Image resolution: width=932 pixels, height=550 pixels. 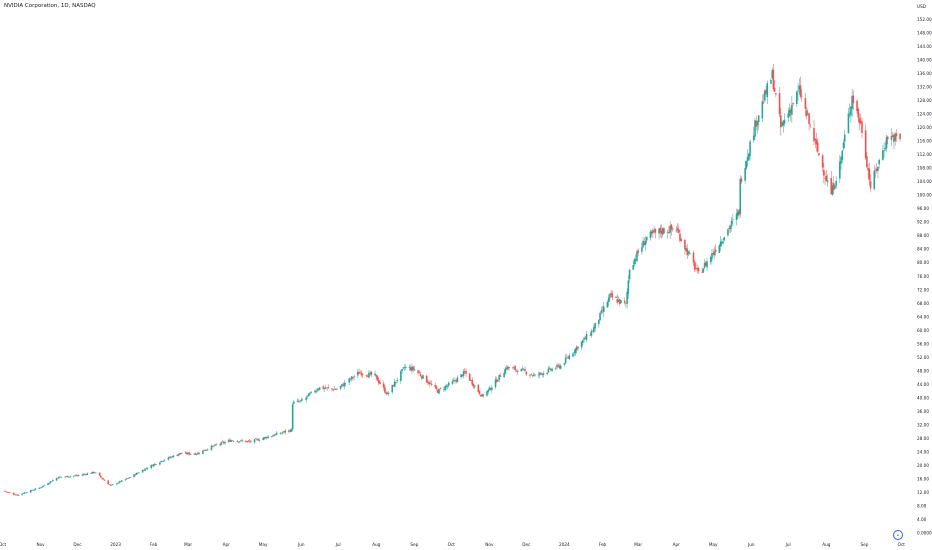 What do you see at coordinates (924, 19) in the screenshot?
I see `price-tick-label: 152.00` at bounding box center [924, 19].